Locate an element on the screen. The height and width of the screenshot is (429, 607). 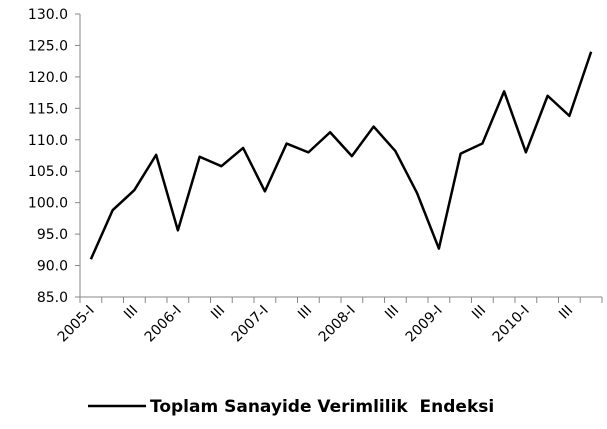
y-tick-label: 90.0 is located at coordinates (52, 267).